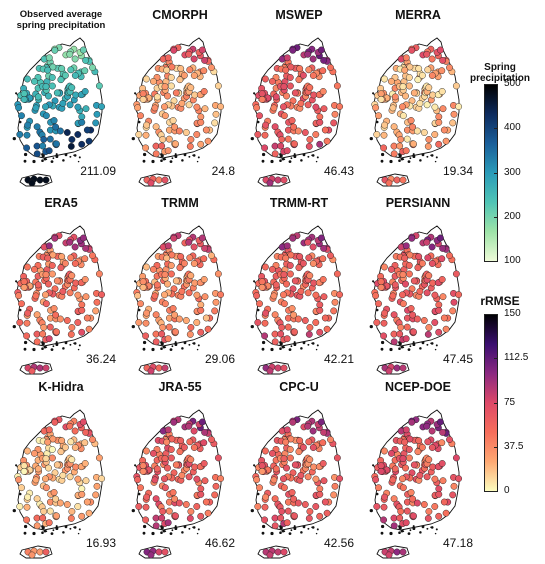 The width and height of the screenshot is (545, 564). I want to click on rrmse-colorbar-title: rRMSE, so click(500, 301).